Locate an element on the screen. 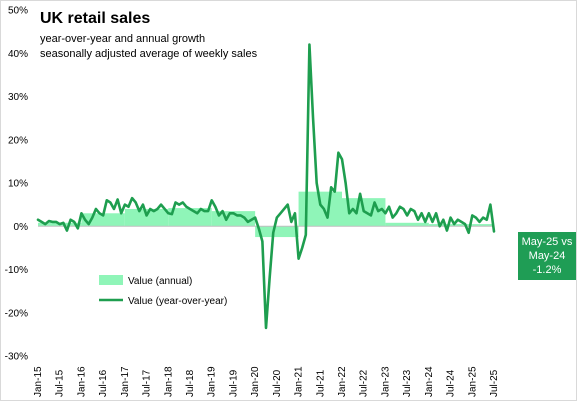 The width and height of the screenshot is (577, 401). latest-value-callout: May-25 vs May-24 -1.2% is located at coordinates (547, 256).